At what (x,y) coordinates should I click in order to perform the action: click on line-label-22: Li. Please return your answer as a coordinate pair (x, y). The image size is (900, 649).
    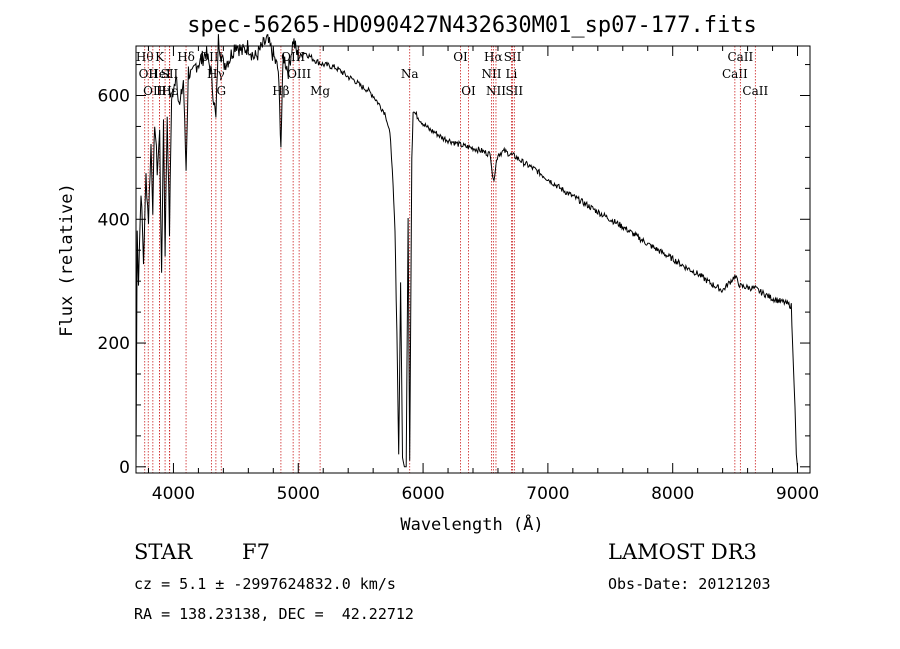
    Looking at the image, I should click on (512, 74).